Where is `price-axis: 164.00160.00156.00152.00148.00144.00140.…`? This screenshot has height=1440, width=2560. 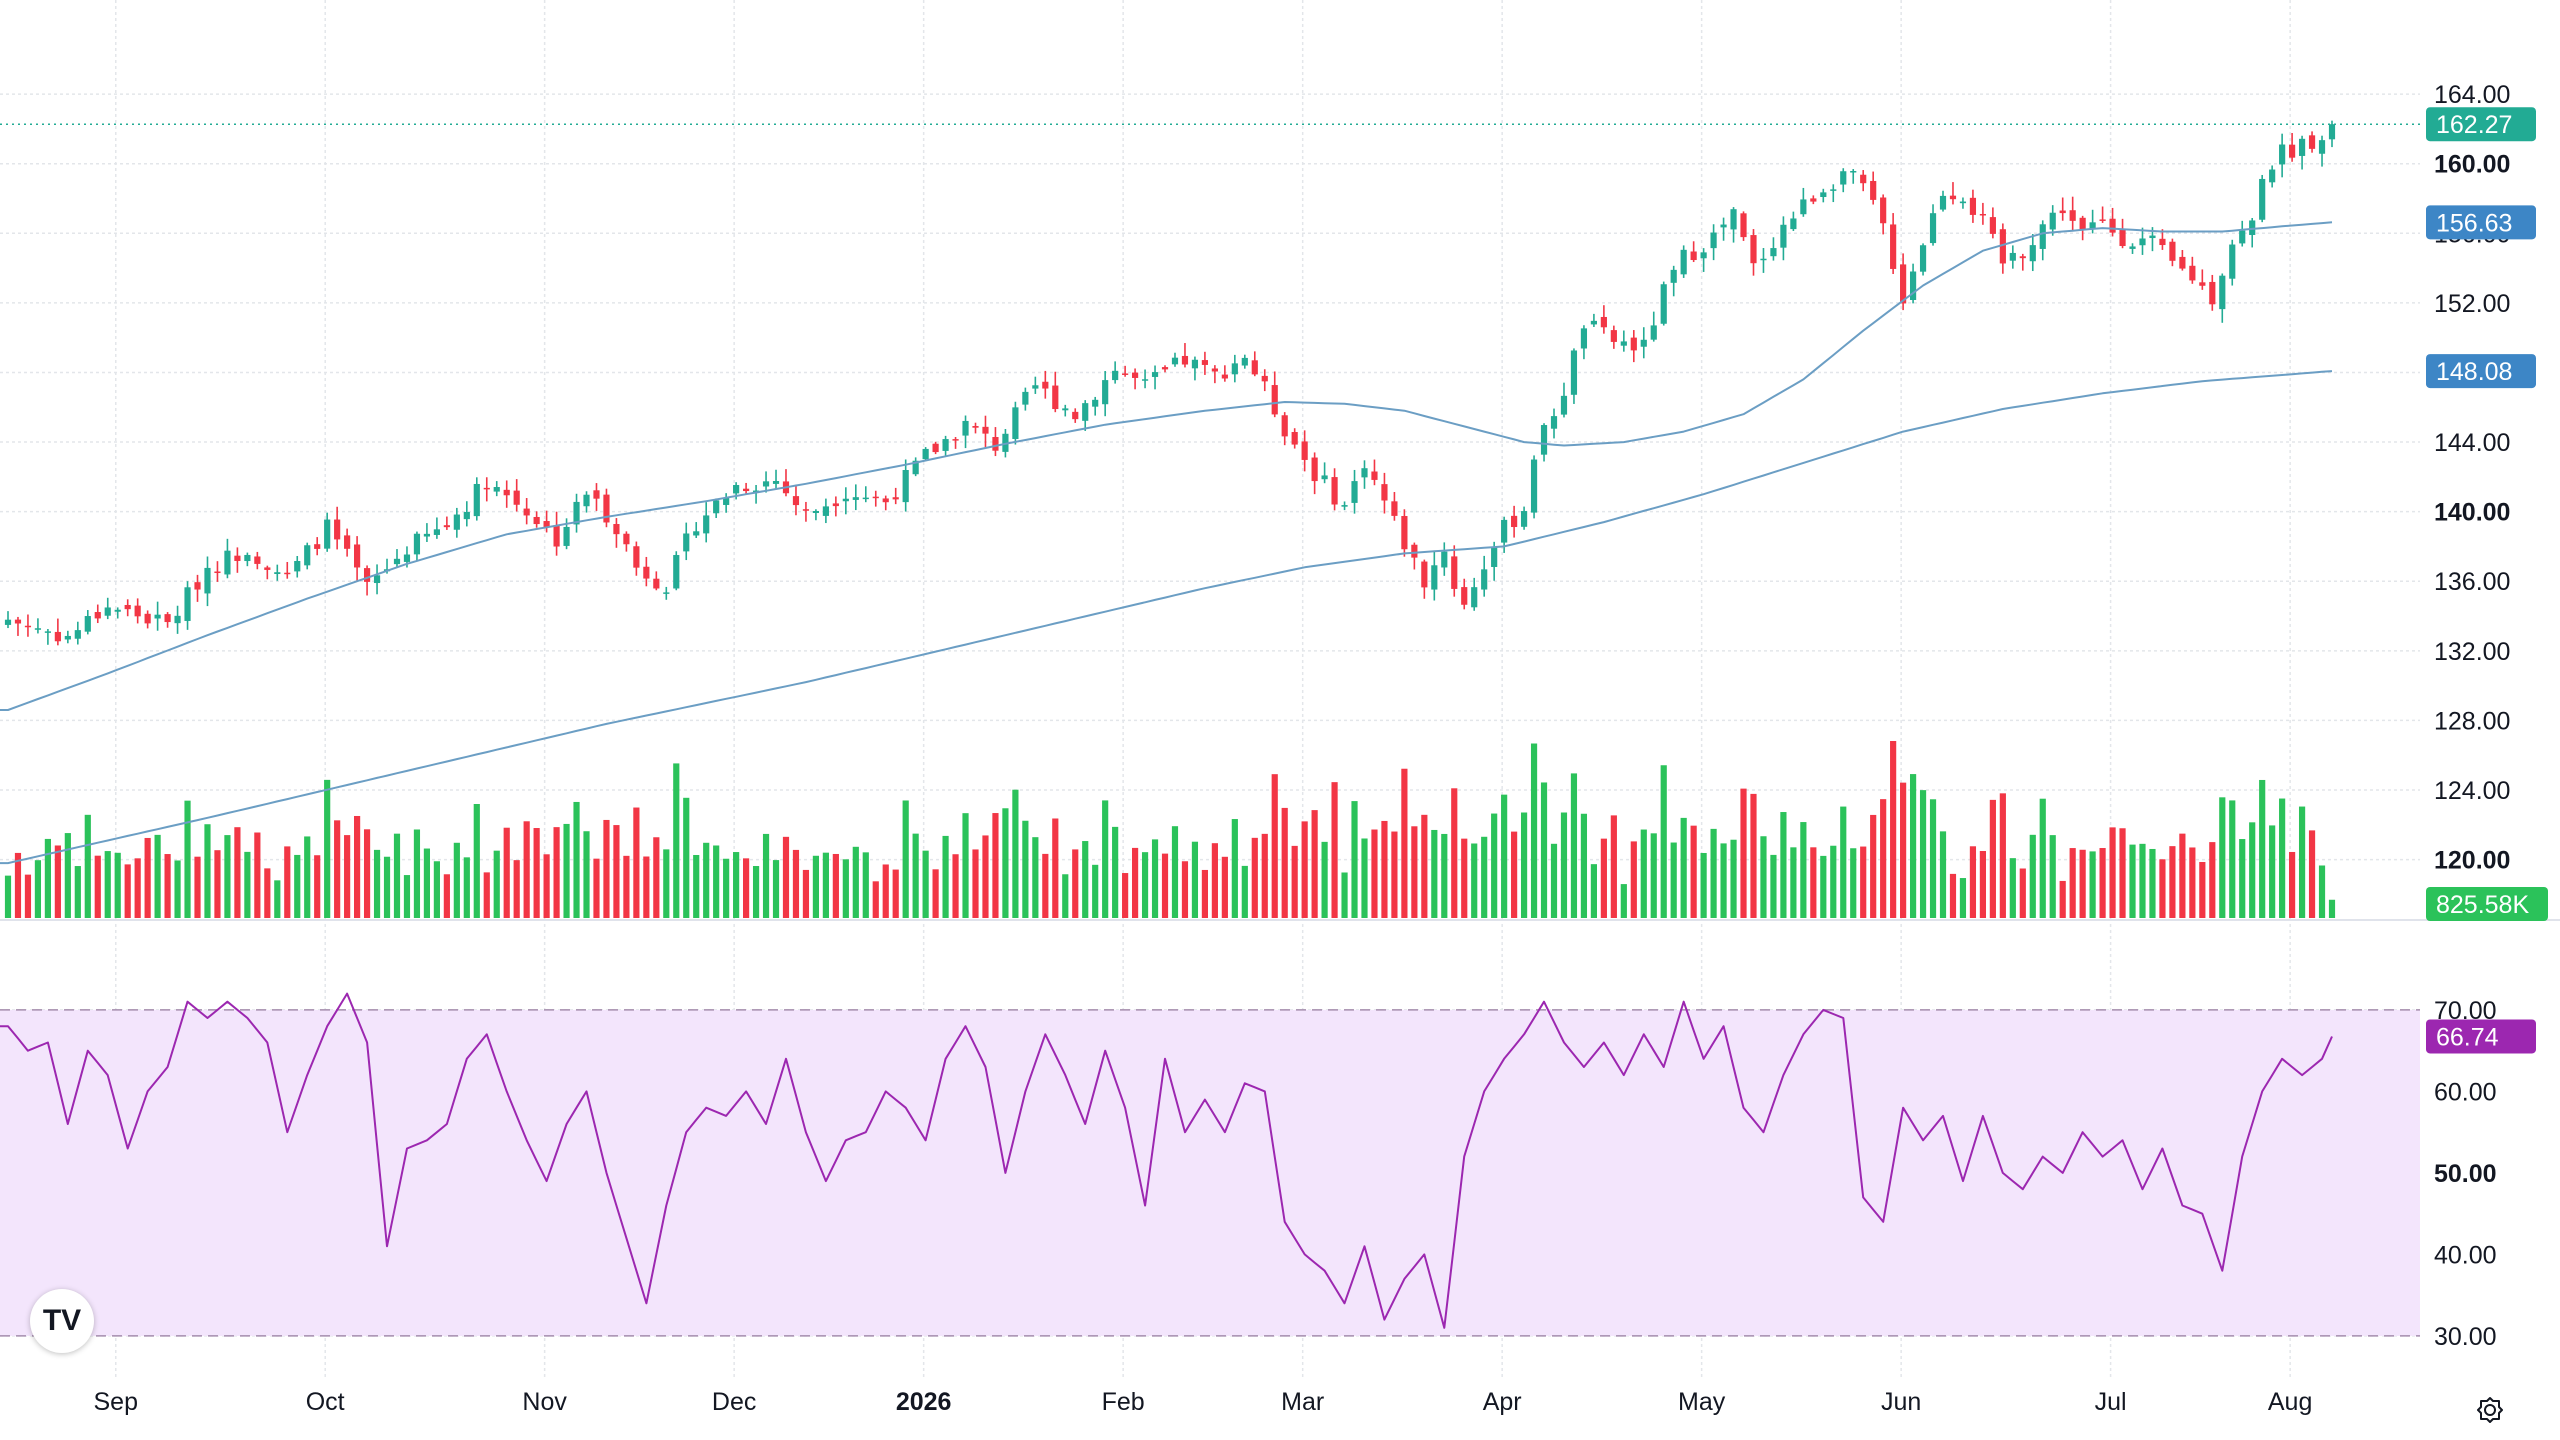
price-axis: 164.00160.00156.00152.00148.00144.00140.… is located at coordinates (2472, 478).